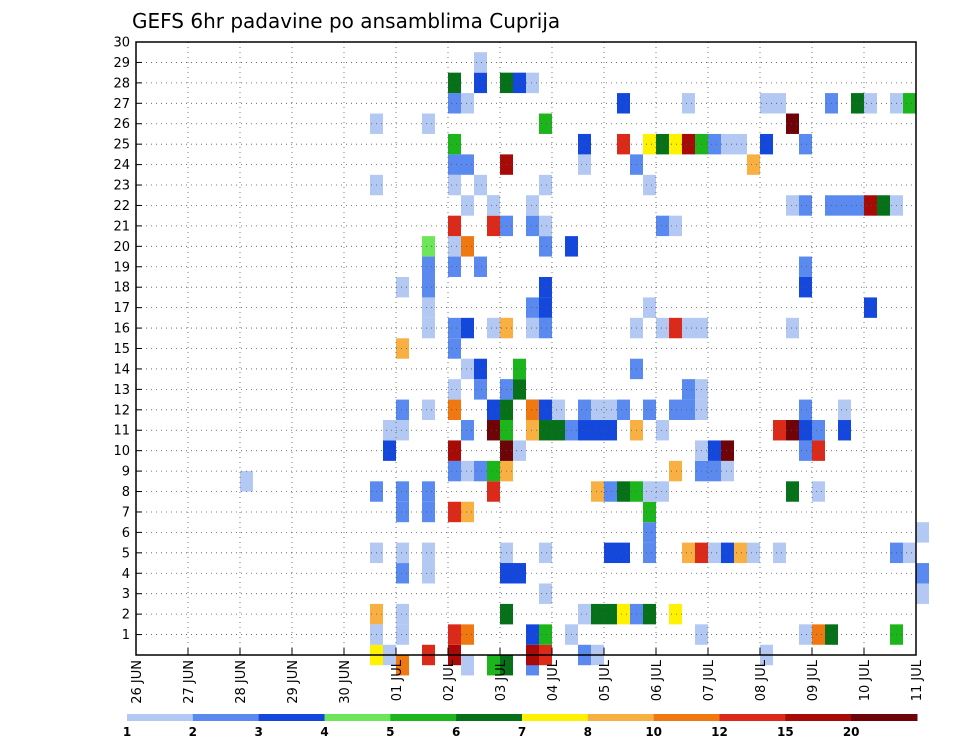 This screenshot has height=742, width=960. I want to click on x-tick-label: 30 JUN, so click(345, 682).